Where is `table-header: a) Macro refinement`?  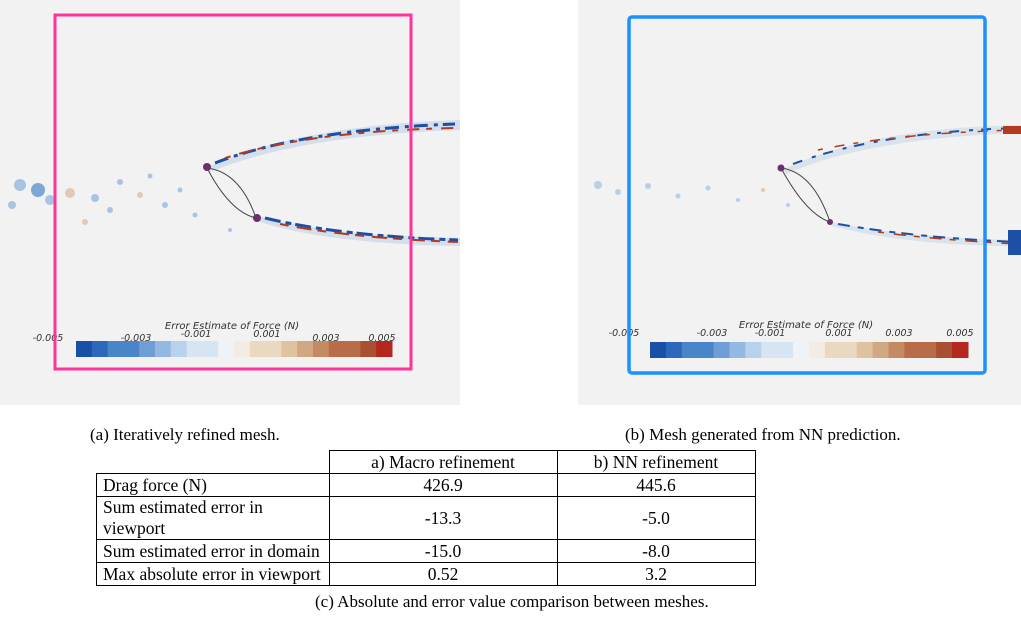
table-header: a) Macro refinement is located at coordinates (443, 462).